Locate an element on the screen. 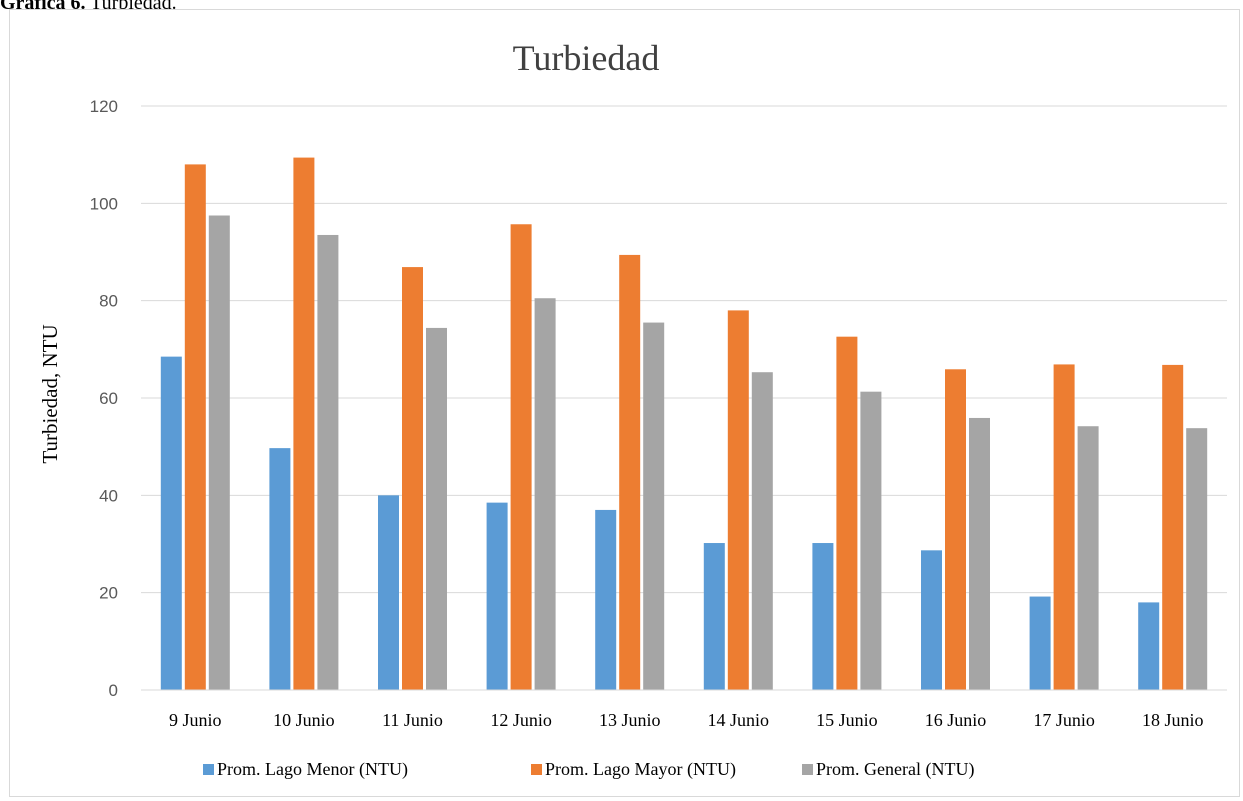 This screenshot has width=1243, height=801. y-axis-ticks: 0 20 40 60 80 100 120 is located at coordinates (104, 398).